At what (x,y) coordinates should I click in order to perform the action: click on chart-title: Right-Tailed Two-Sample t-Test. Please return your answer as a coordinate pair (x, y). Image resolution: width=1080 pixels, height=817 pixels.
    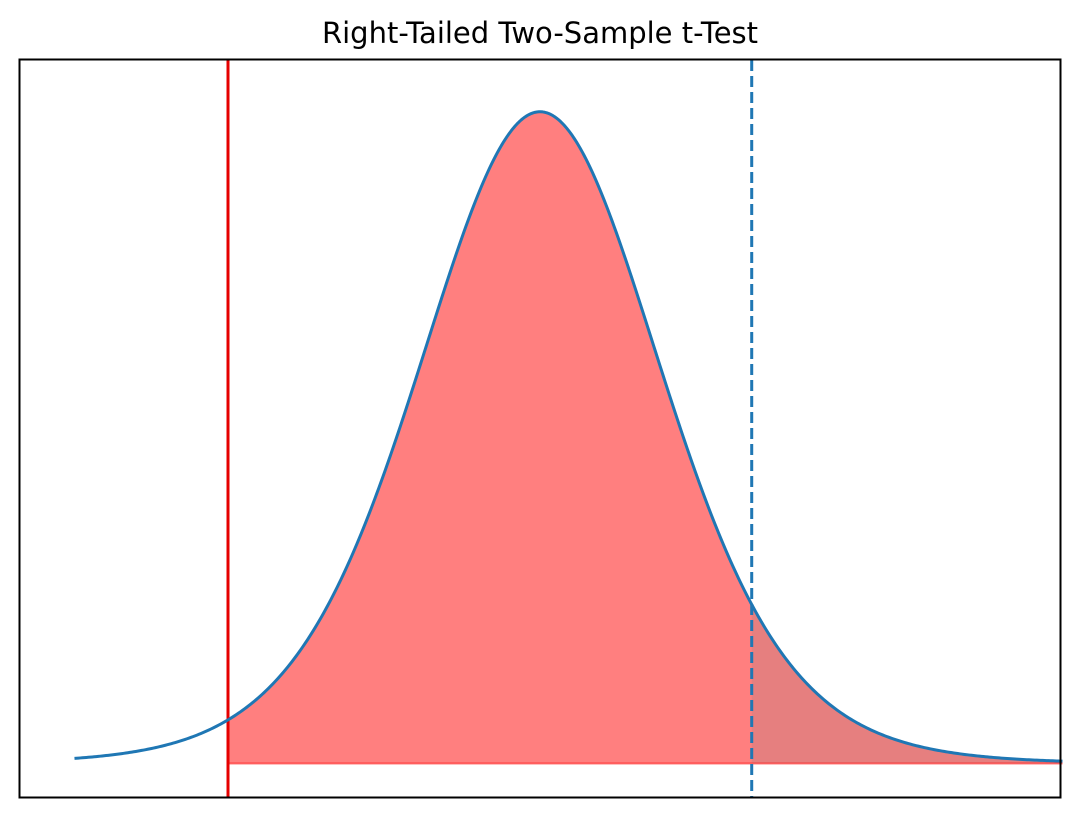
    Looking at the image, I should click on (540, 33).